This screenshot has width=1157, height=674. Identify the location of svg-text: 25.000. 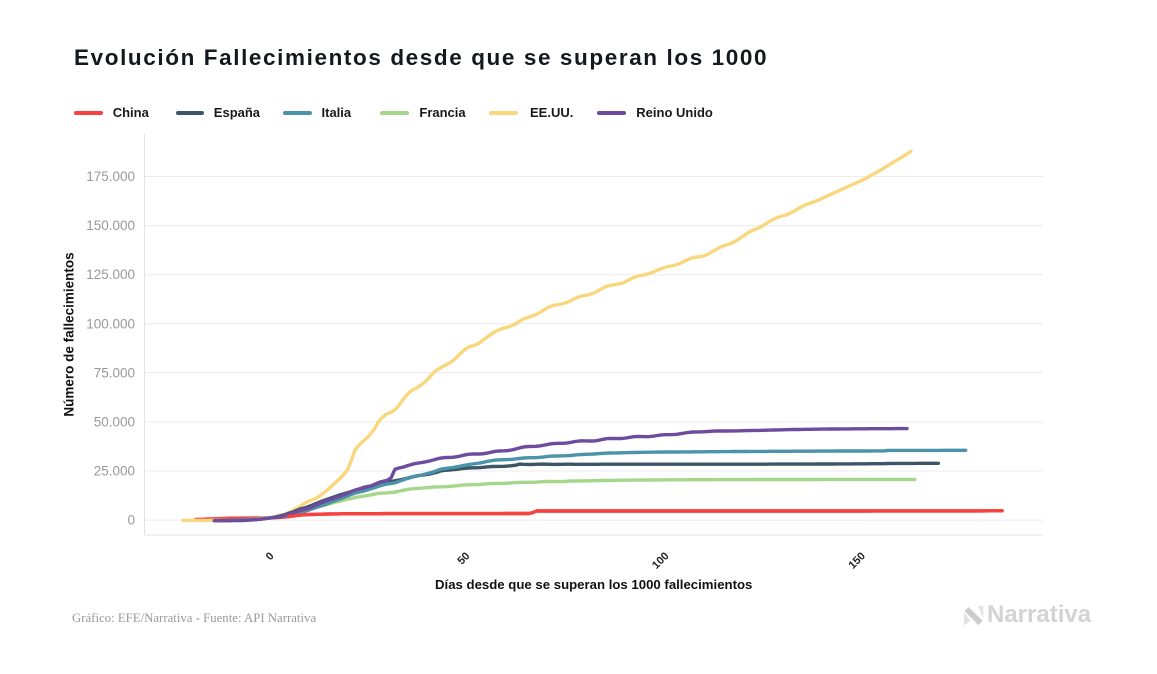
(114, 471).